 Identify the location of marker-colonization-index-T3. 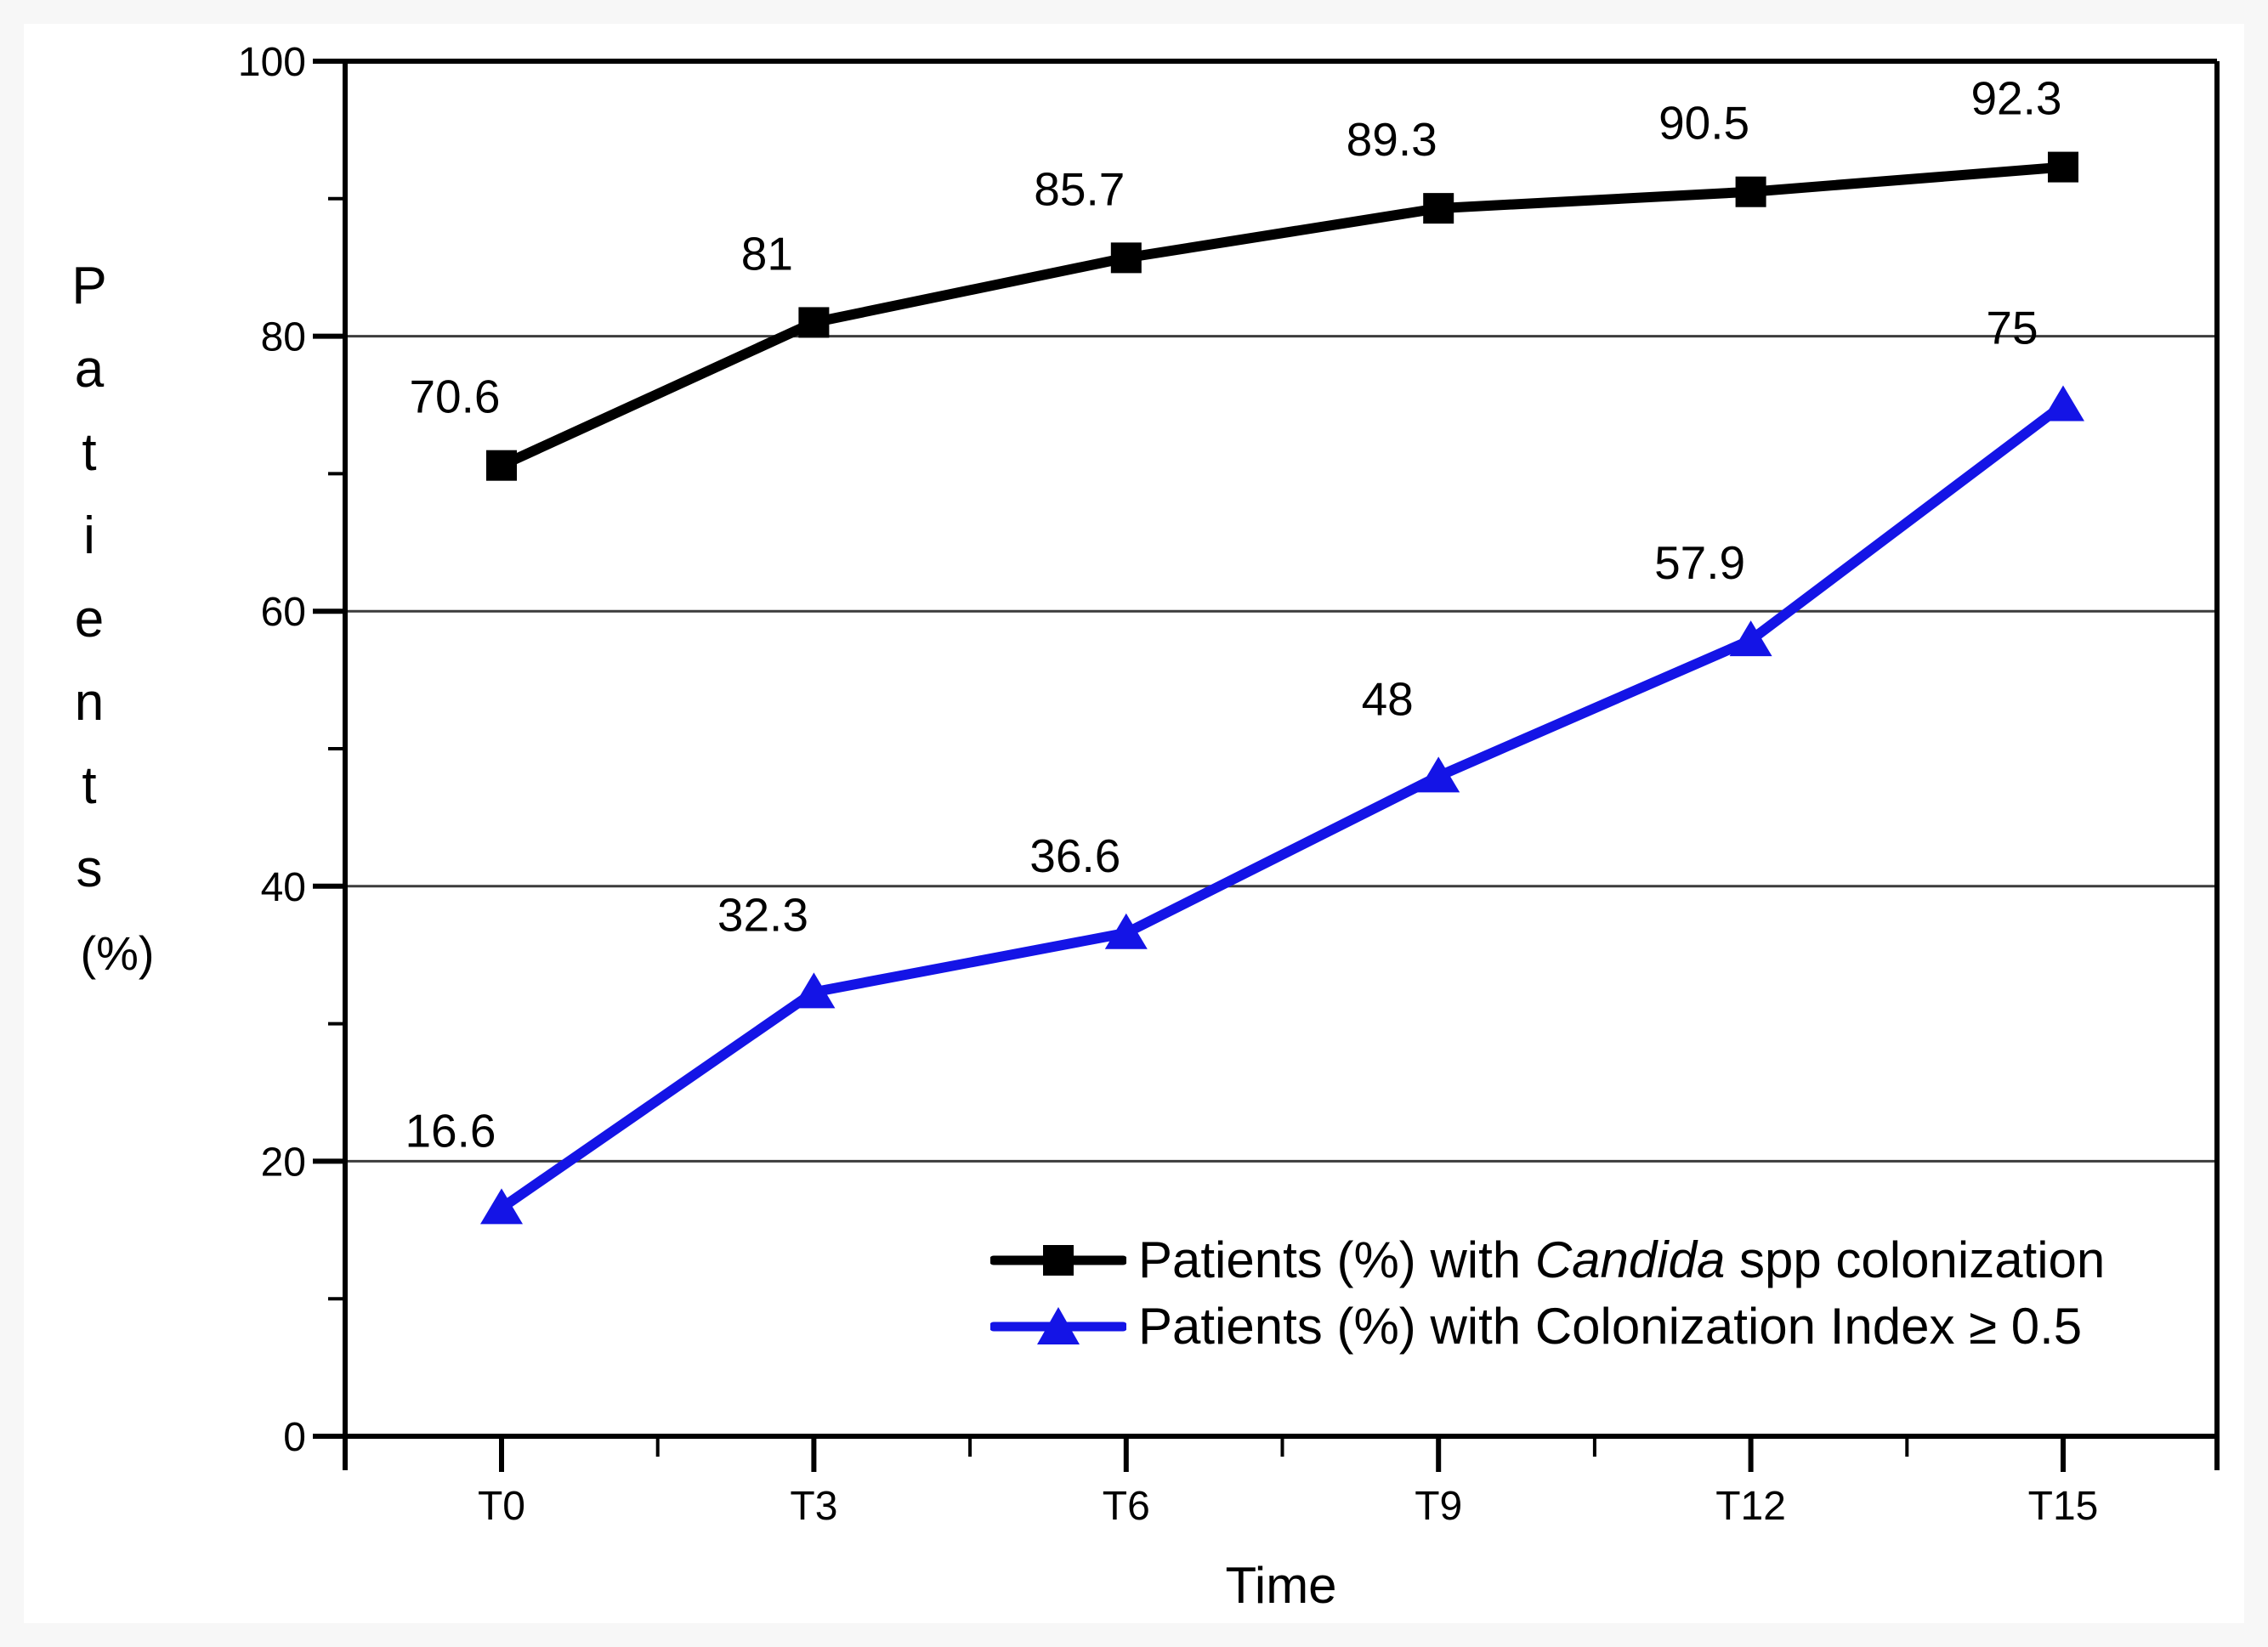
(814, 990).